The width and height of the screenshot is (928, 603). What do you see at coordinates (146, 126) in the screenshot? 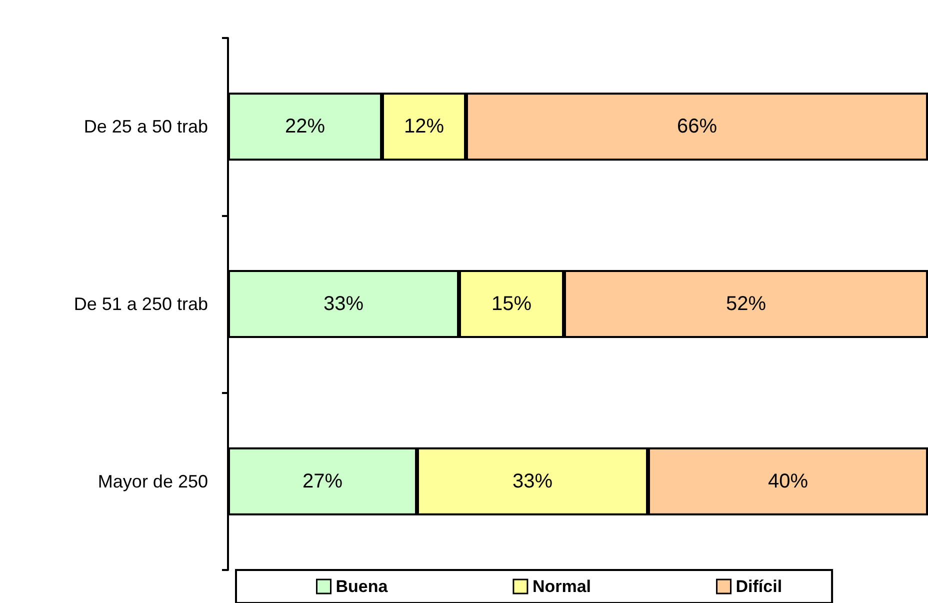
I see `y-tick-label: De 25 a 50 trab` at bounding box center [146, 126].